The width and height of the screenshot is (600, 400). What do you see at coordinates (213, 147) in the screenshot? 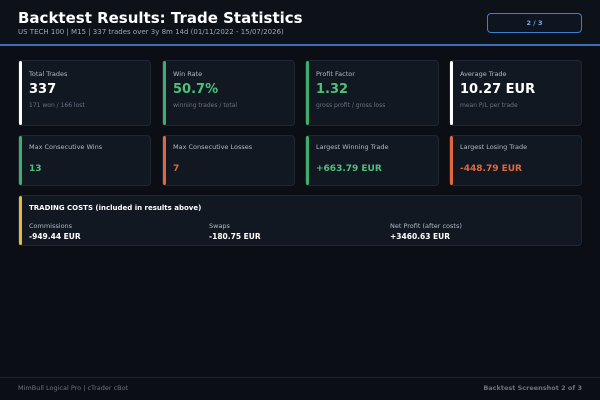
I see `stat-label: Max Consecutive Losses` at bounding box center [213, 147].